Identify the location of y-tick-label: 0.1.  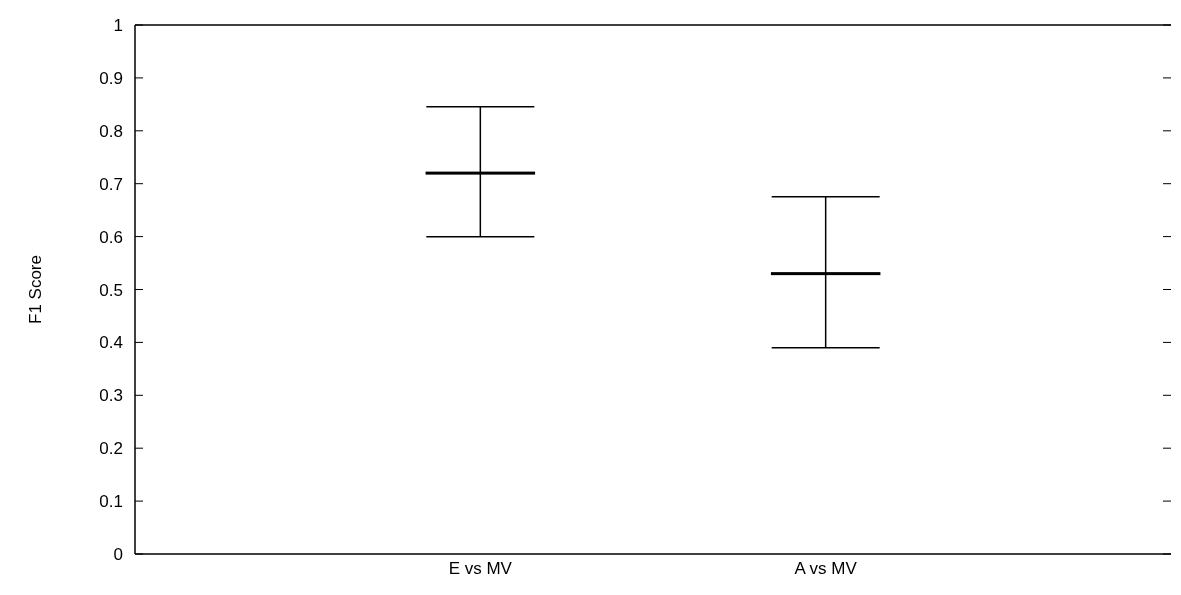
(111, 502).